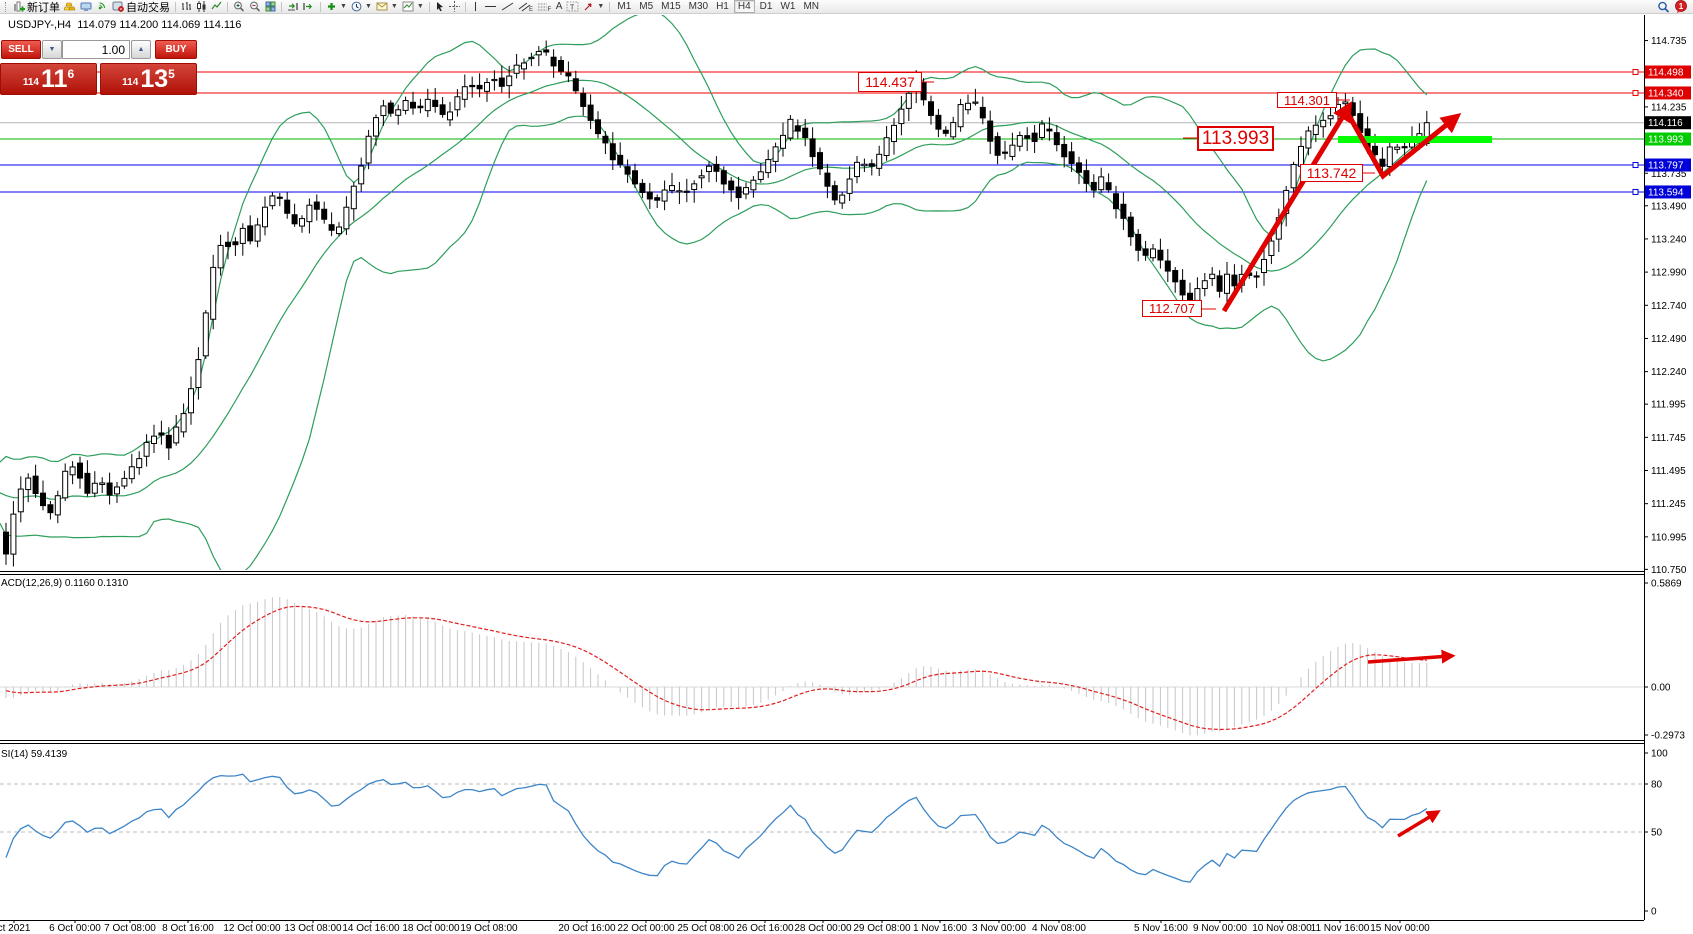 The image size is (1693, 934). What do you see at coordinates (30, 82) in the screenshot?
I see `bid-prefix: 114` at bounding box center [30, 82].